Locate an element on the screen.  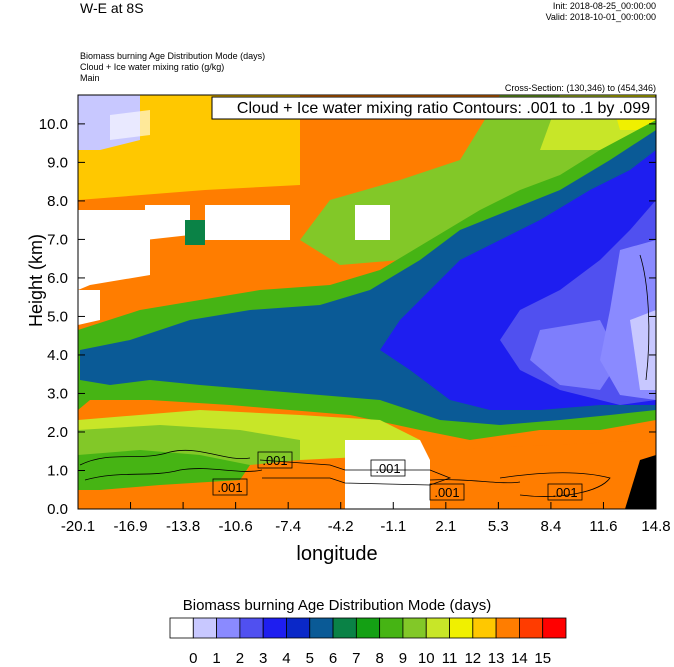
chart-title: W-E at 8S is located at coordinates (112, 8).